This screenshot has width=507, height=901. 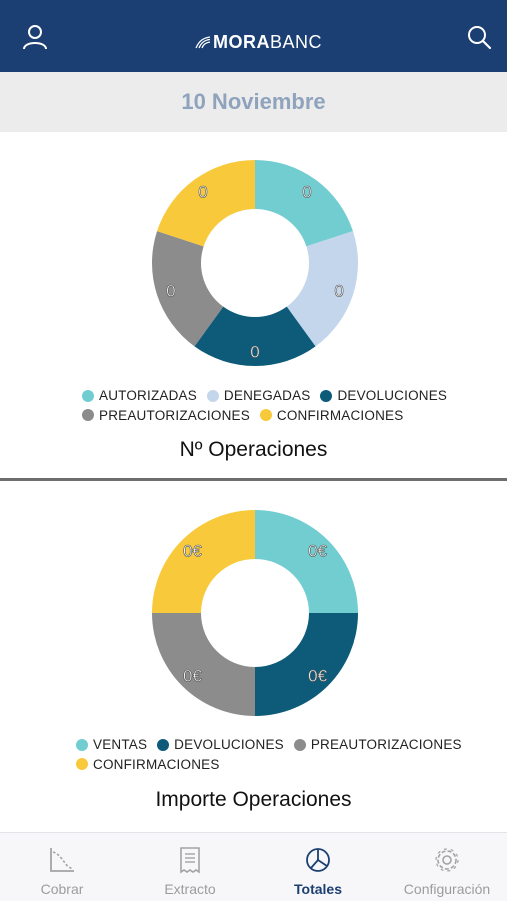 What do you see at coordinates (139, 395) in the screenshot?
I see `legend-item-autorizadas: AUTORIZADAS` at bounding box center [139, 395].